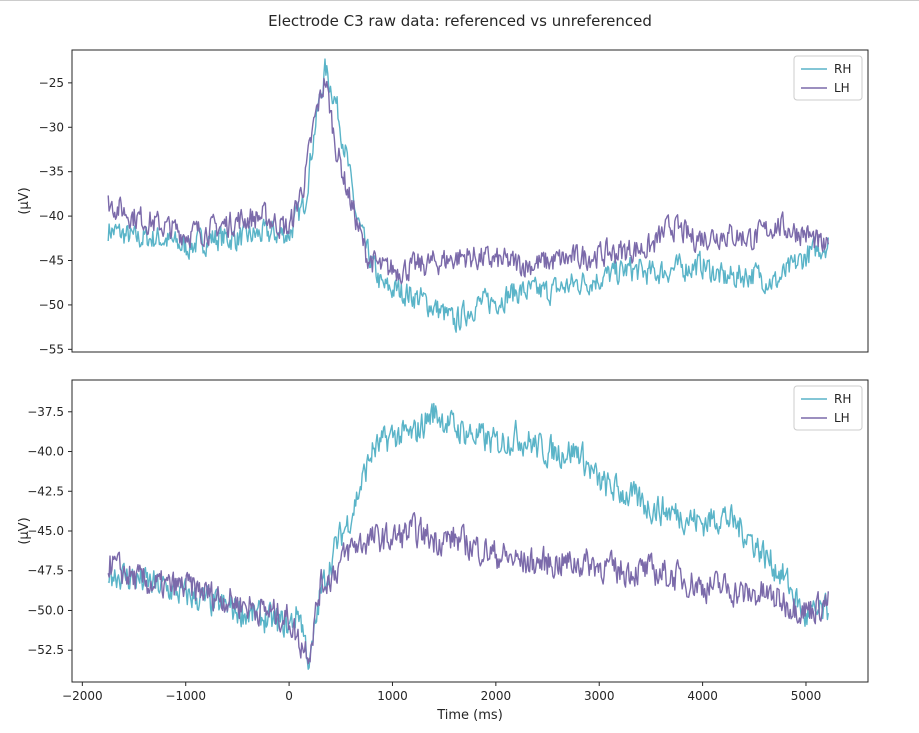 The image size is (919, 733). Describe the element at coordinates (51, 127) in the screenshot. I see `y-tick-label: −30` at that location.